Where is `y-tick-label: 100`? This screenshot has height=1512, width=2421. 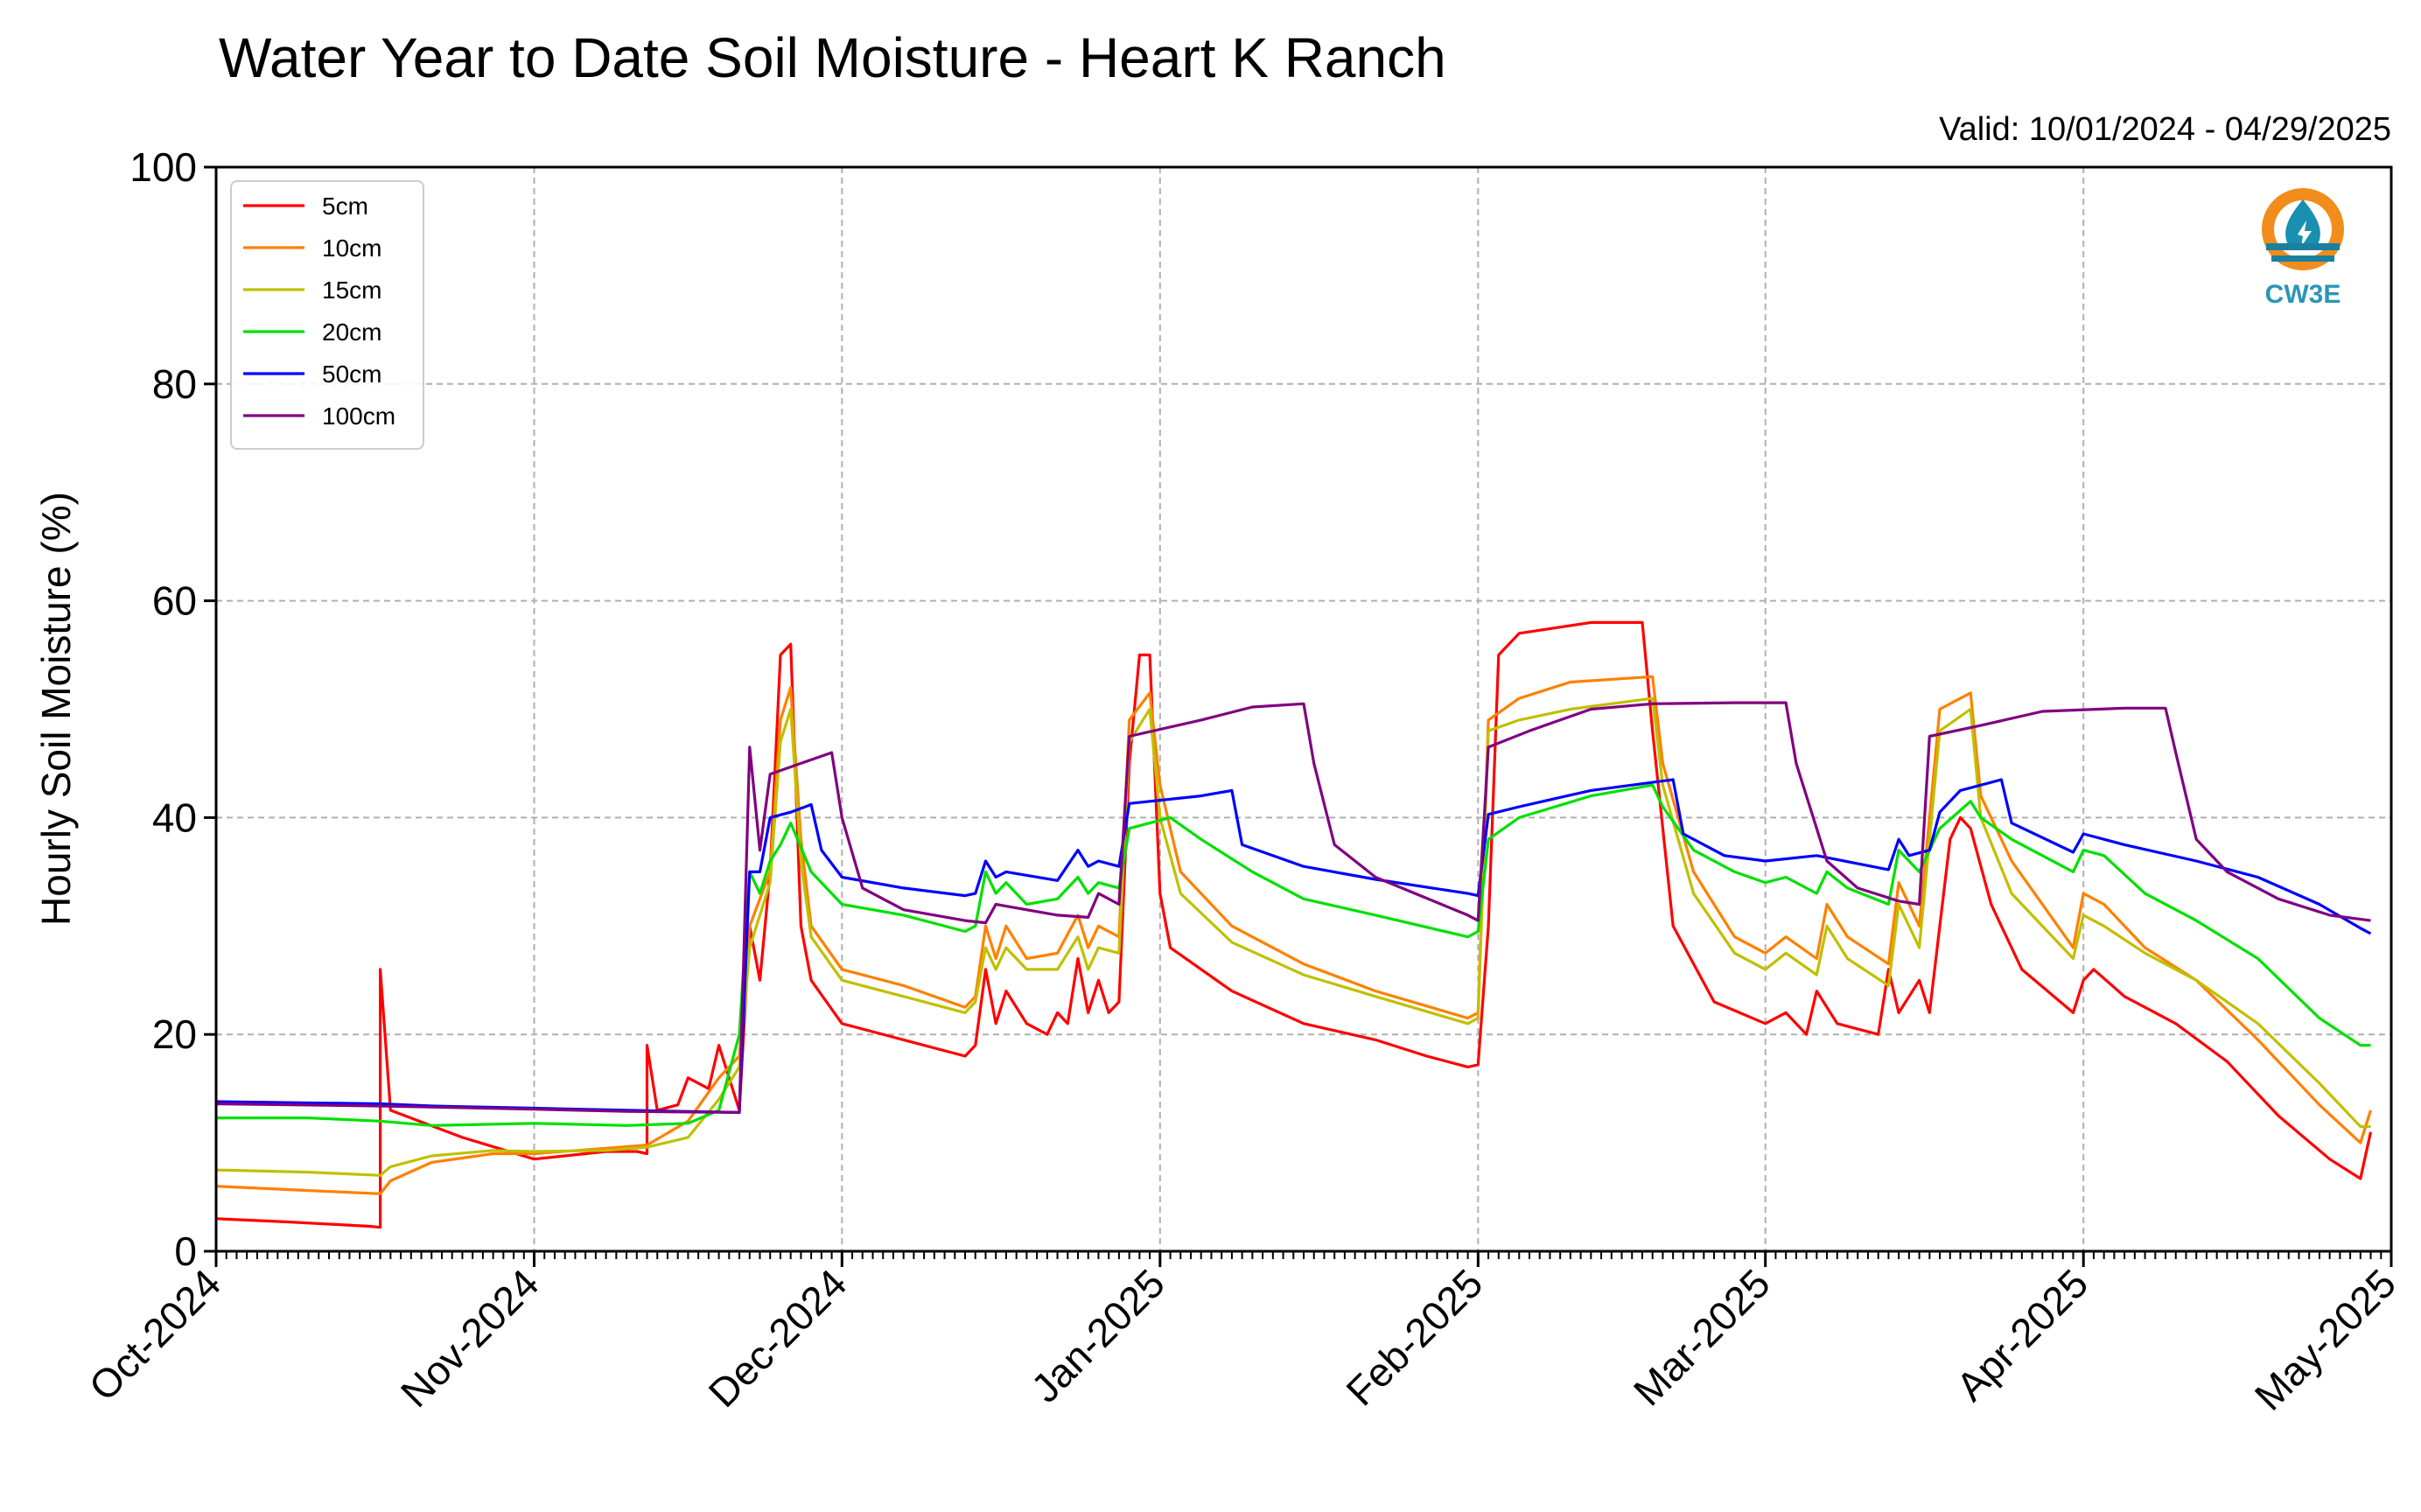
y-tick-label: 100 is located at coordinates (163, 167).